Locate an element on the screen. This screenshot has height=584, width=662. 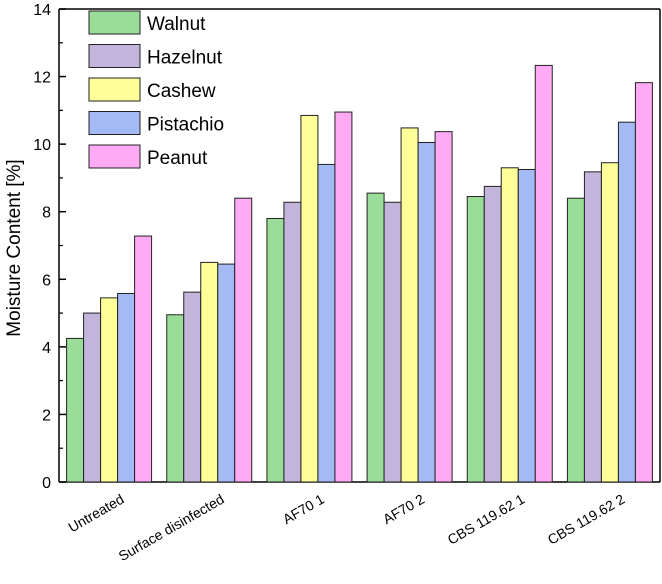
x-tick-label: AF70 1 is located at coordinates (303, 509).